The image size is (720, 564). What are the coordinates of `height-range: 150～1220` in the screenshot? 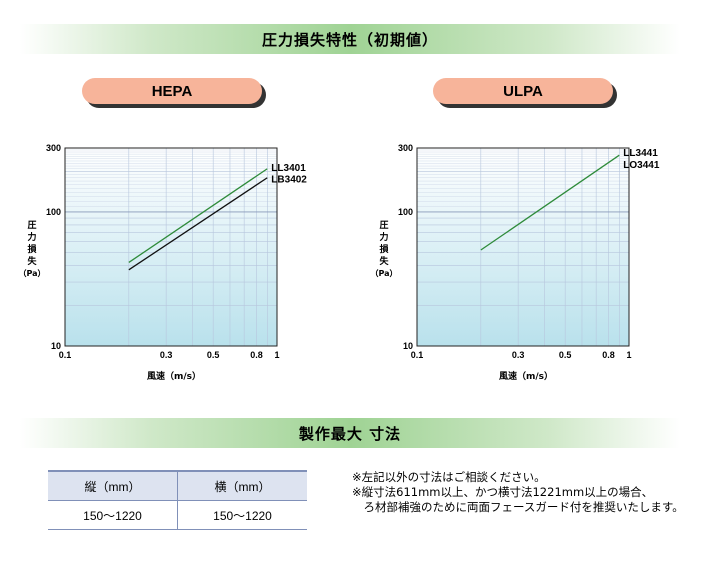 It's located at (113, 515).